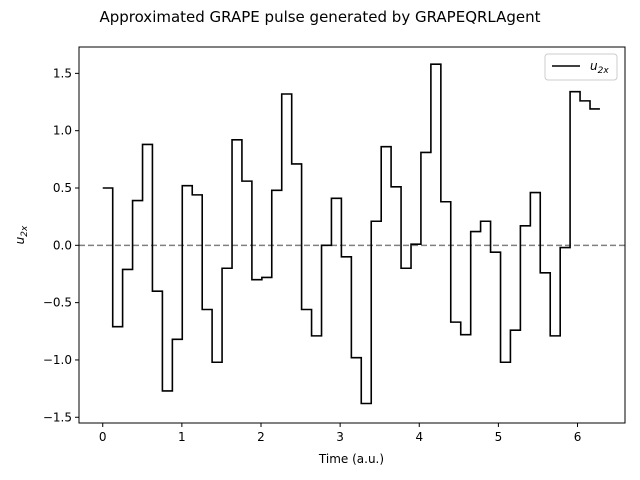  I want to click on legend-entry-main: u, so click(594, 66).